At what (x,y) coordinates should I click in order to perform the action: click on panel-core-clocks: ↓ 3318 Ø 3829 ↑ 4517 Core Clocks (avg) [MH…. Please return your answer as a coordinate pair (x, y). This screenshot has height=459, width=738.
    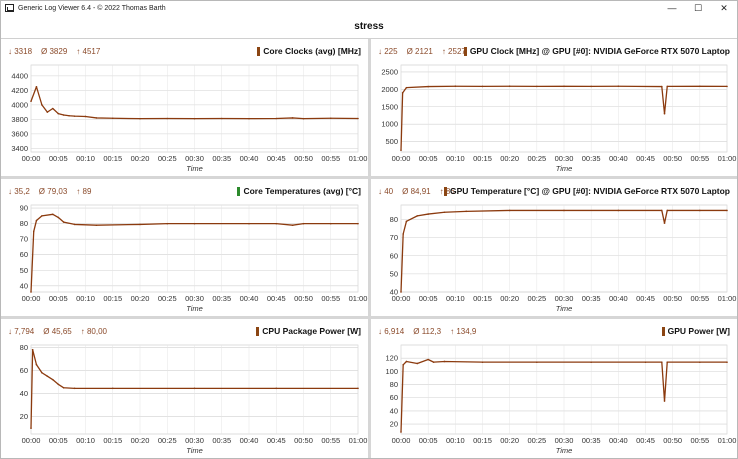
    Looking at the image, I should click on (184, 107).